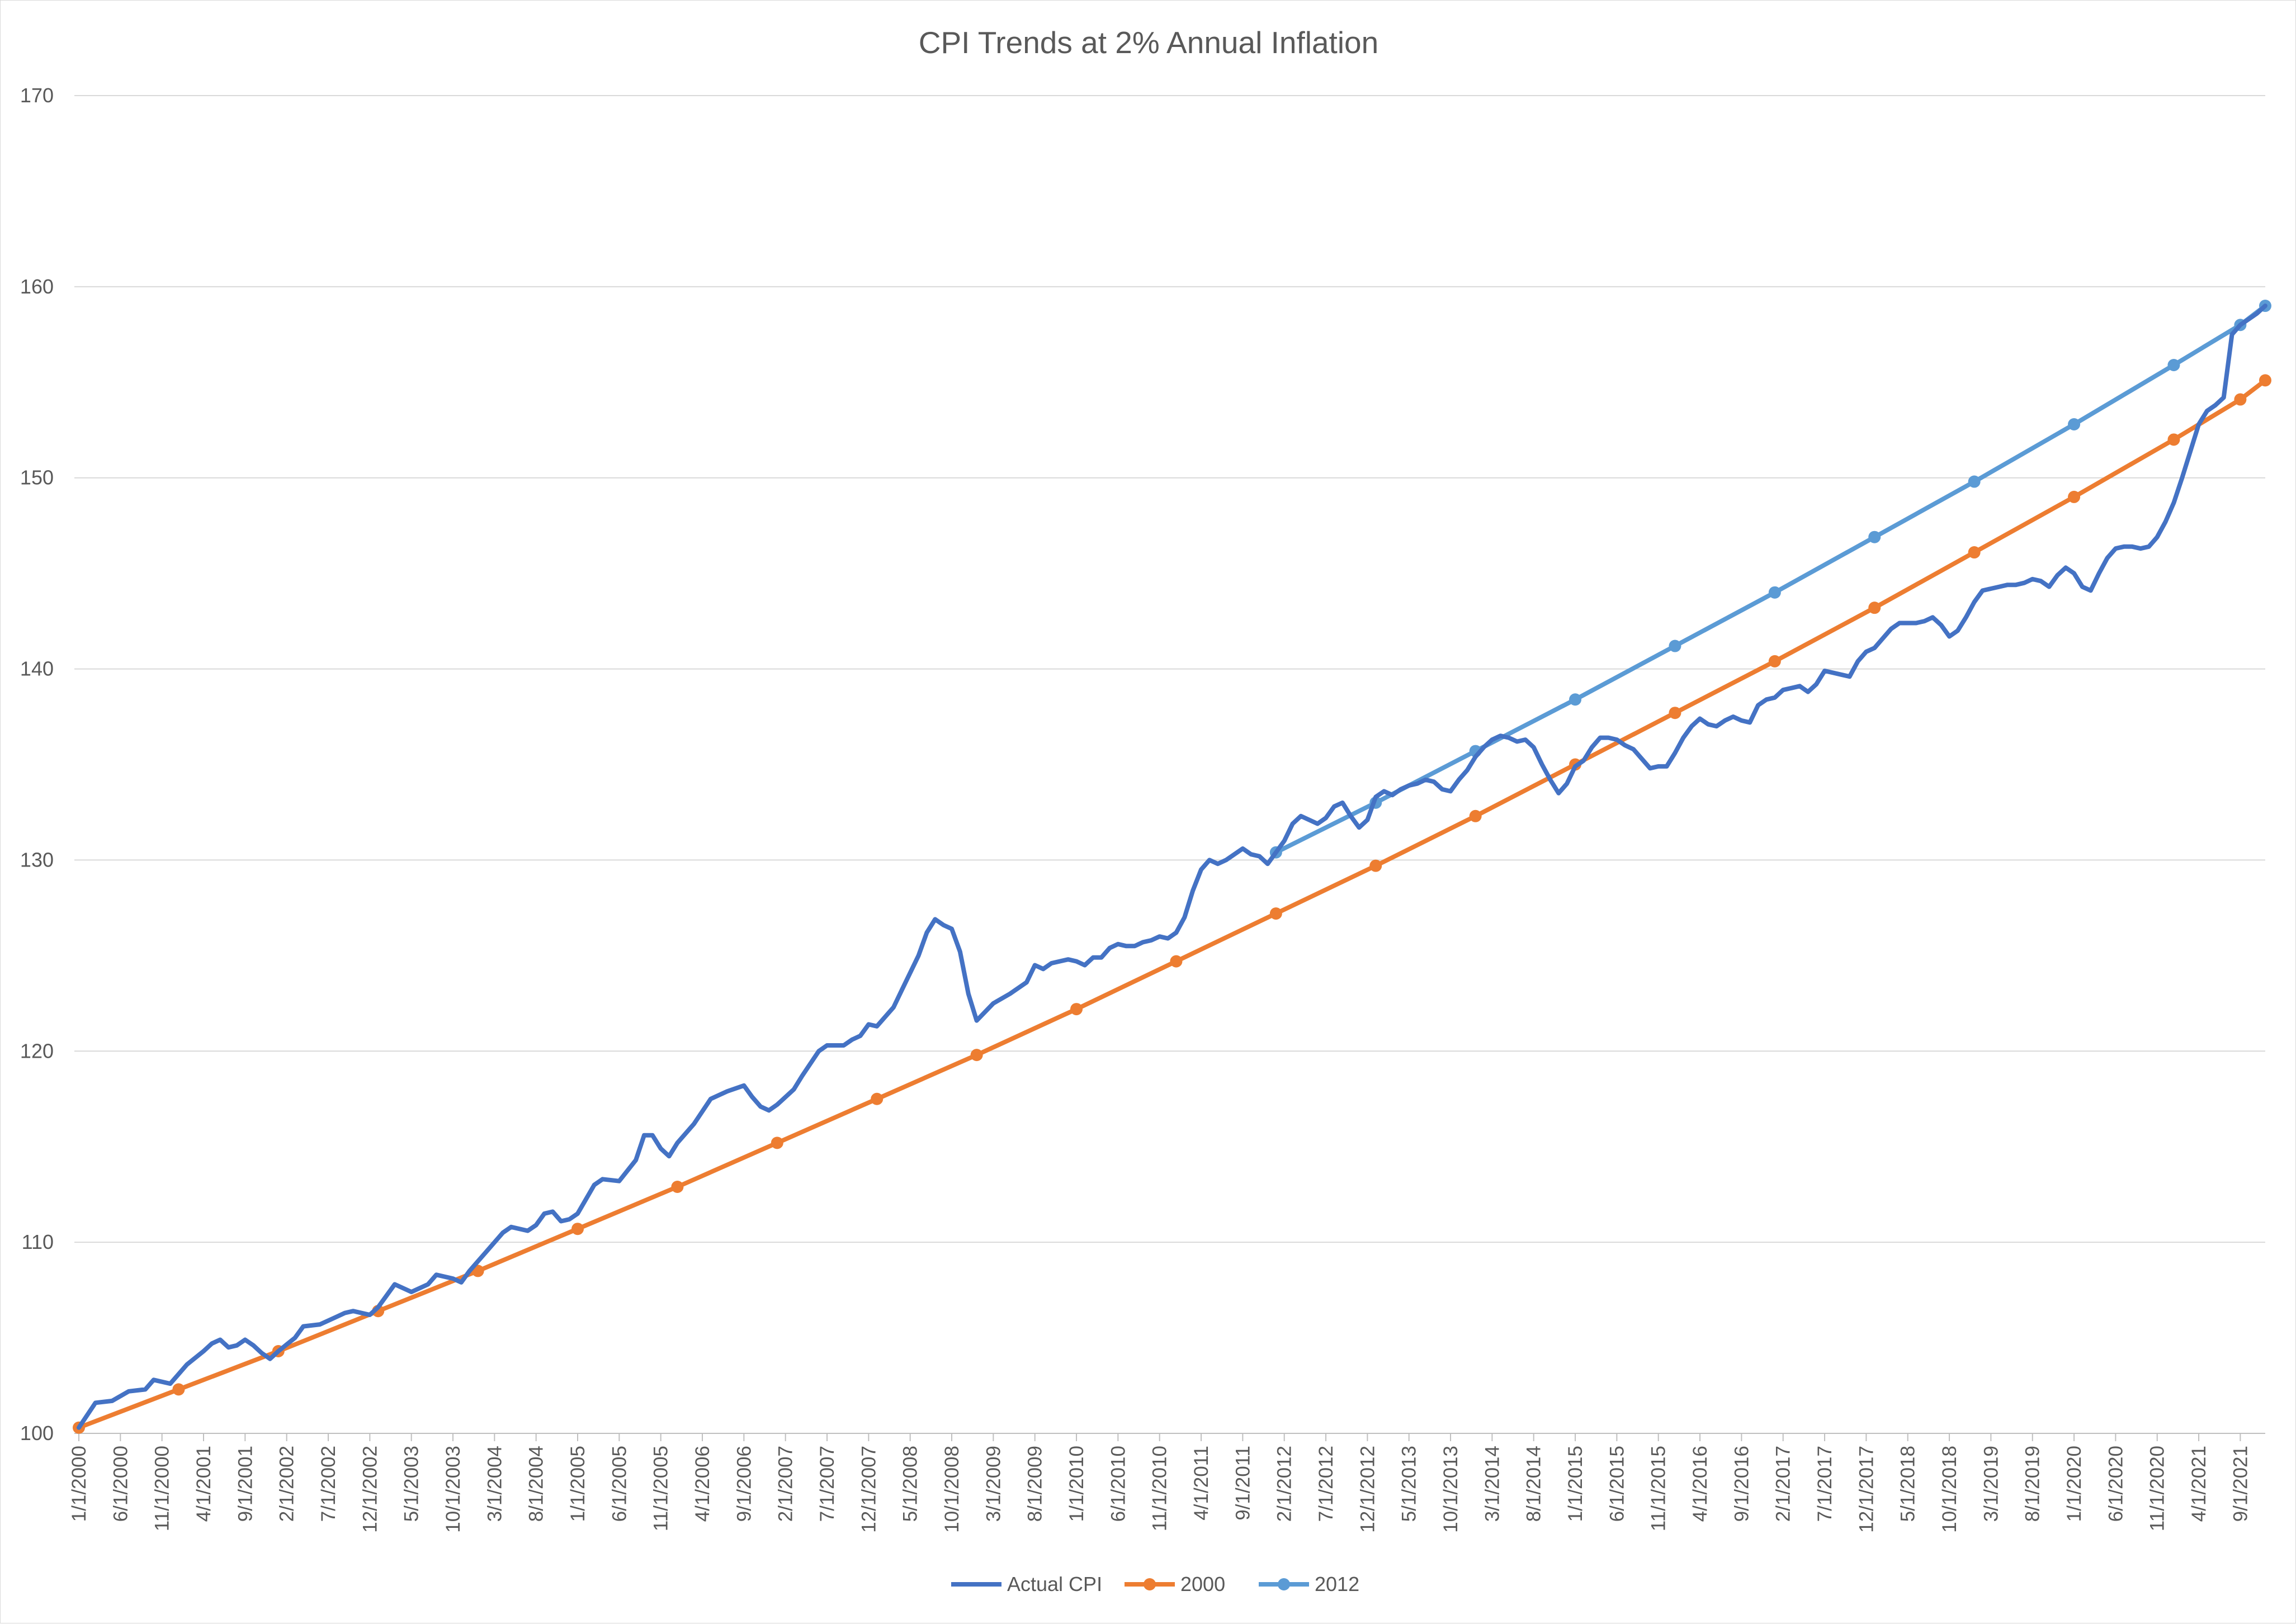  What do you see at coordinates (1309, 1584) in the screenshot?
I see `legend-item: 2012` at bounding box center [1309, 1584].